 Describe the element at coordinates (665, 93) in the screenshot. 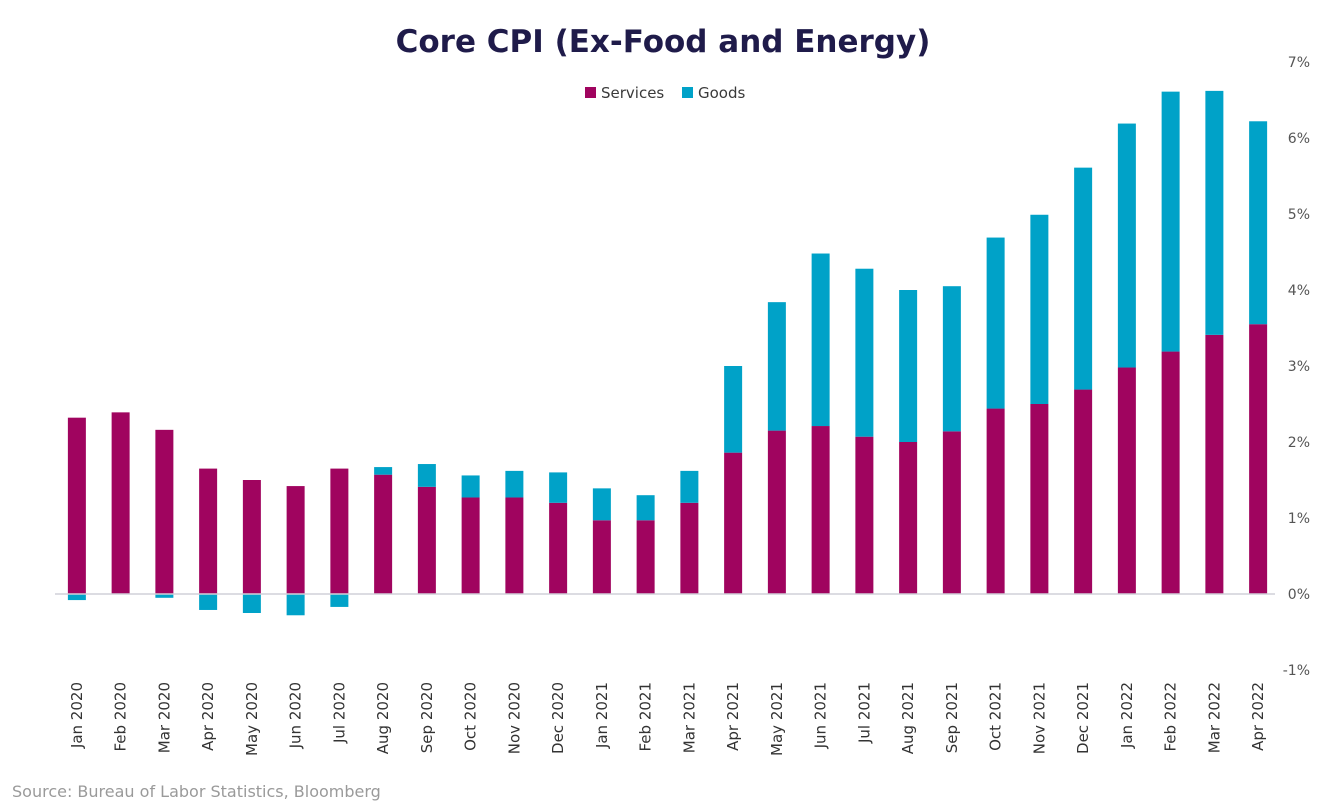

I see `legend: Services Goods` at that location.